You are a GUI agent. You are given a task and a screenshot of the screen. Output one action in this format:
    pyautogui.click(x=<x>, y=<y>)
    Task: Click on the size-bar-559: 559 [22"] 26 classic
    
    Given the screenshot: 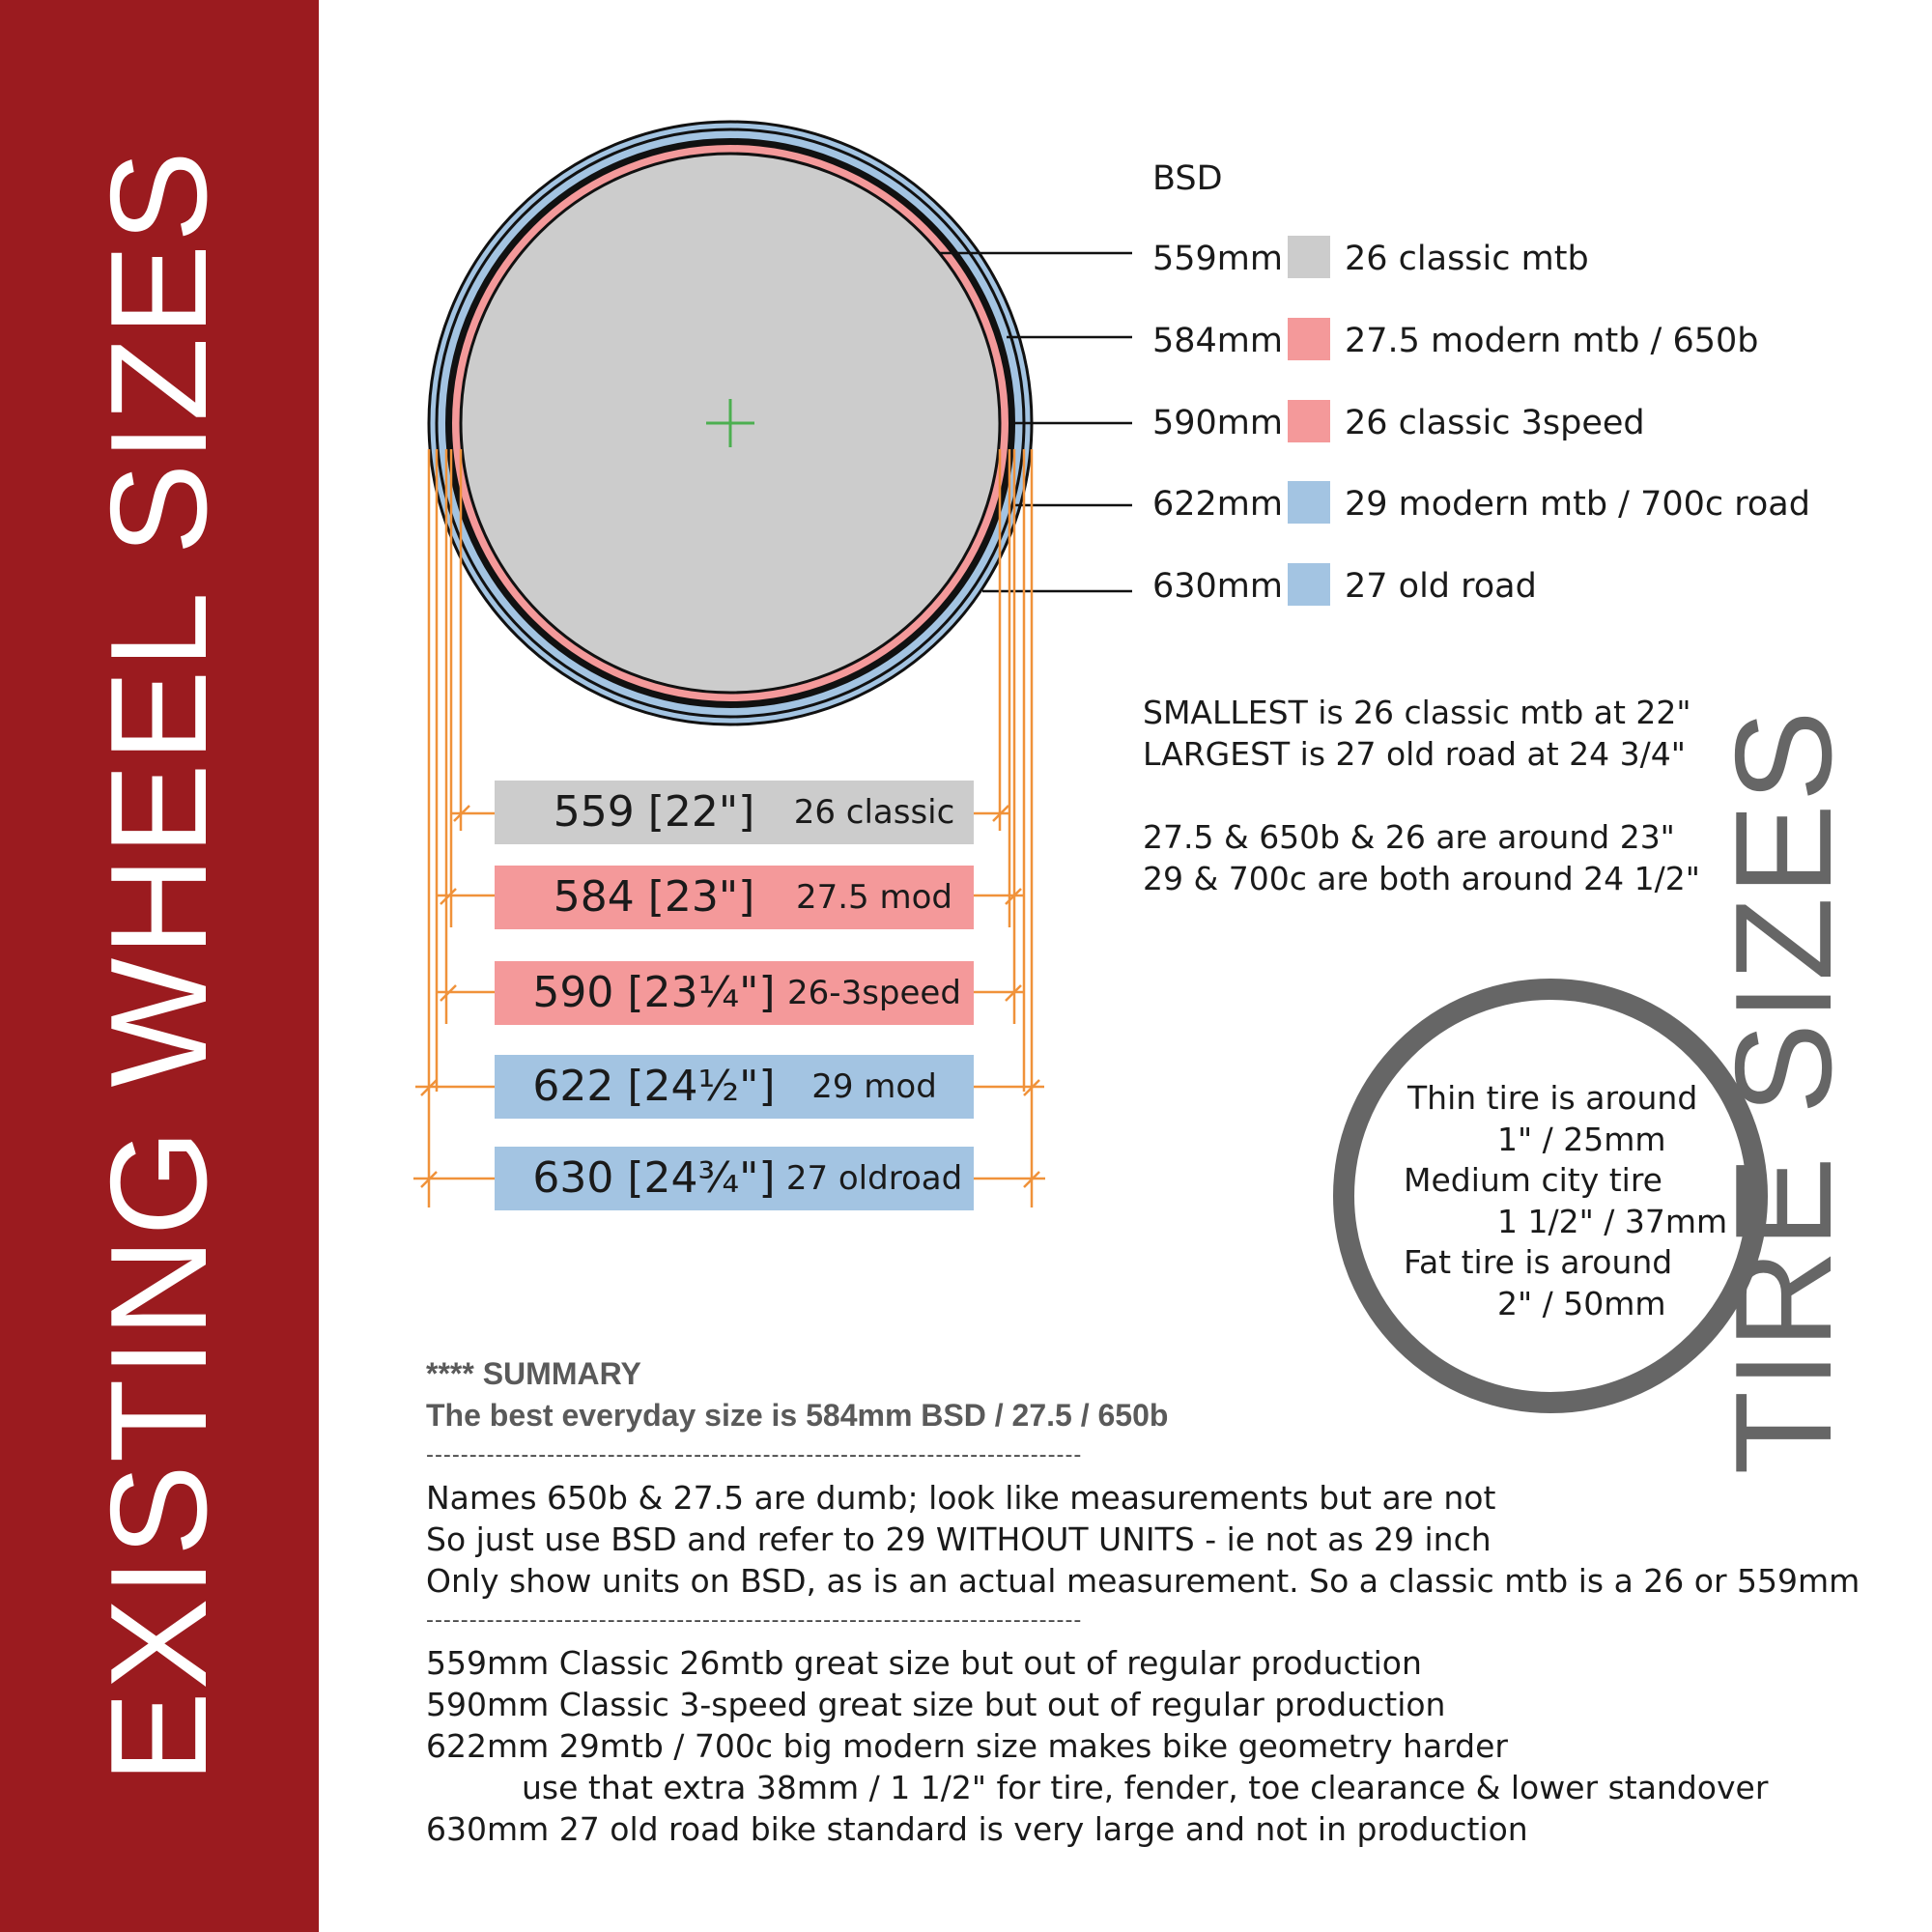 What is the action you would take?
    pyautogui.click(x=734, y=812)
    